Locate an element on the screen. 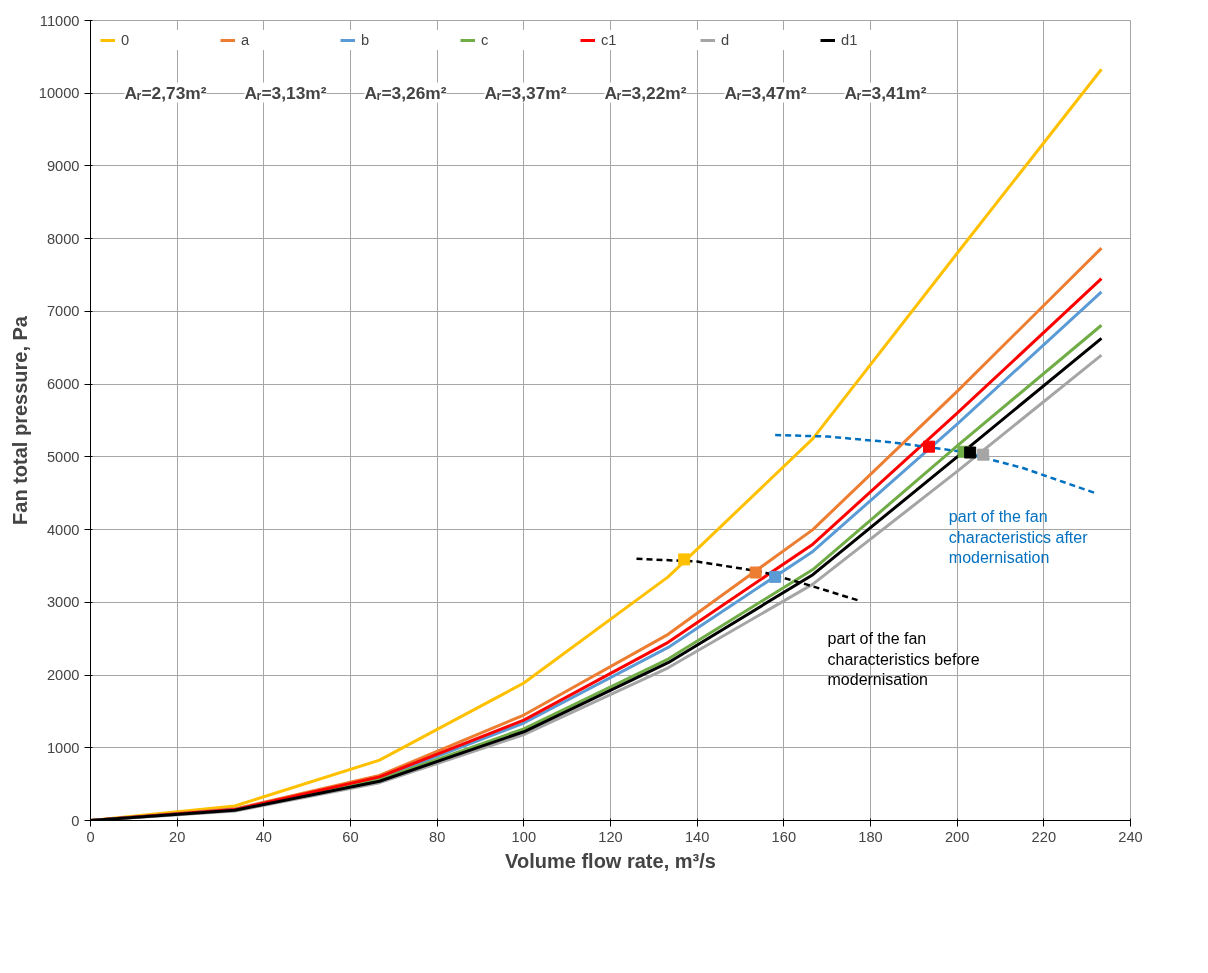 The width and height of the screenshot is (1208, 973). x-tick-label: 200 is located at coordinates (957, 836).